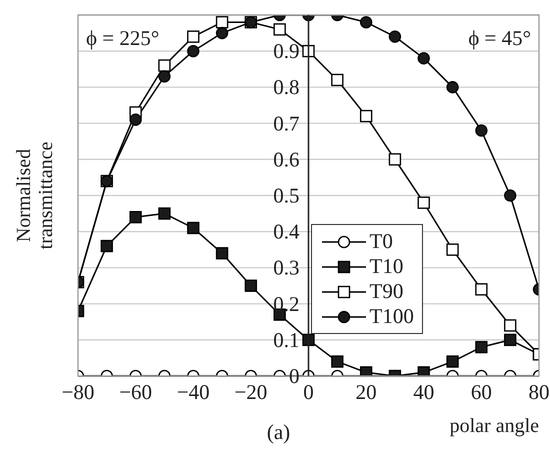 This screenshot has width=550, height=451. I want to click on x-tick-label: 60, so click(481, 392).